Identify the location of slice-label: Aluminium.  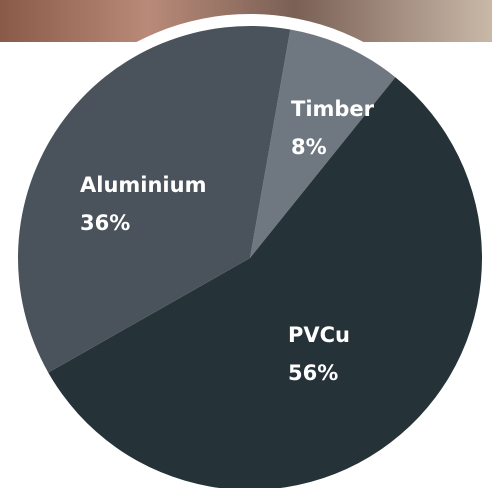
(143, 185).